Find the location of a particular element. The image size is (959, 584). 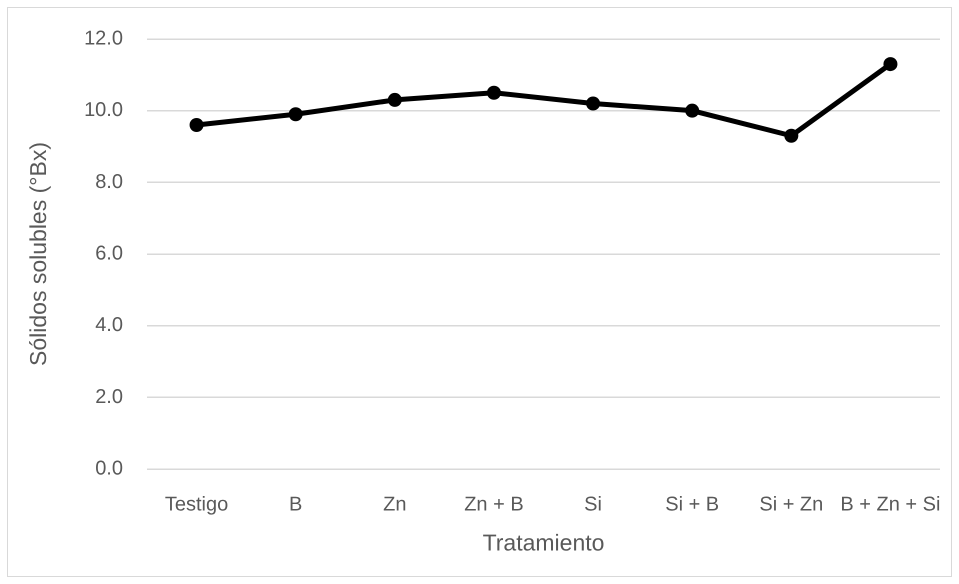

y-tick-label: 8.0 is located at coordinates (109, 181).